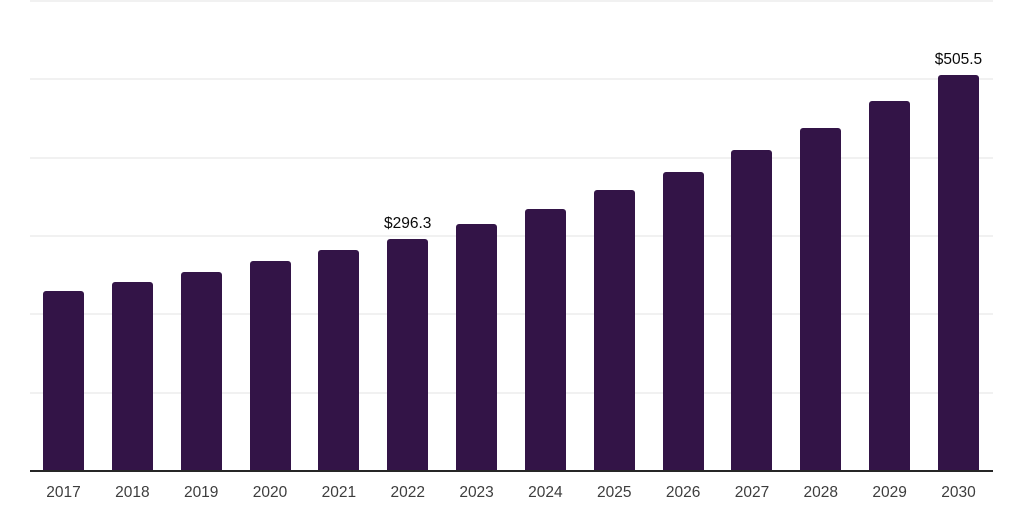 The image size is (1024, 512). Describe the element at coordinates (683, 321) in the screenshot. I see `bar-2026` at that location.